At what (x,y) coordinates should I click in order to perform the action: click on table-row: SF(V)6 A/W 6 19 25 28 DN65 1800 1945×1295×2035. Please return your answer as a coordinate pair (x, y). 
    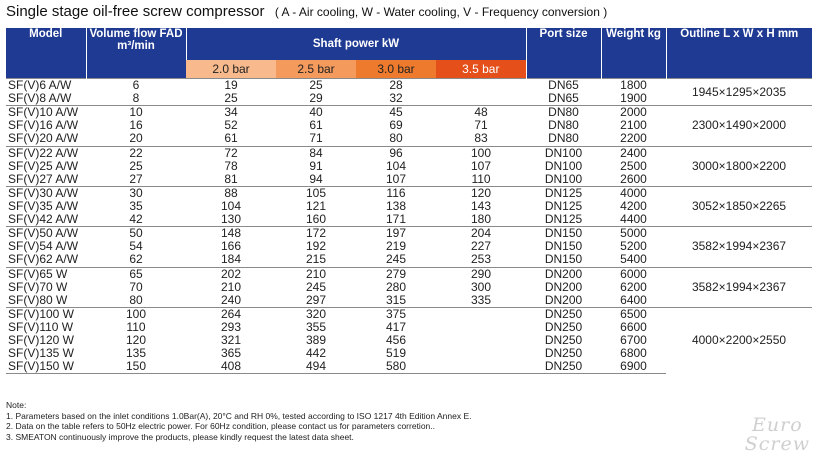
    Looking at the image, I should click on (409, 91).